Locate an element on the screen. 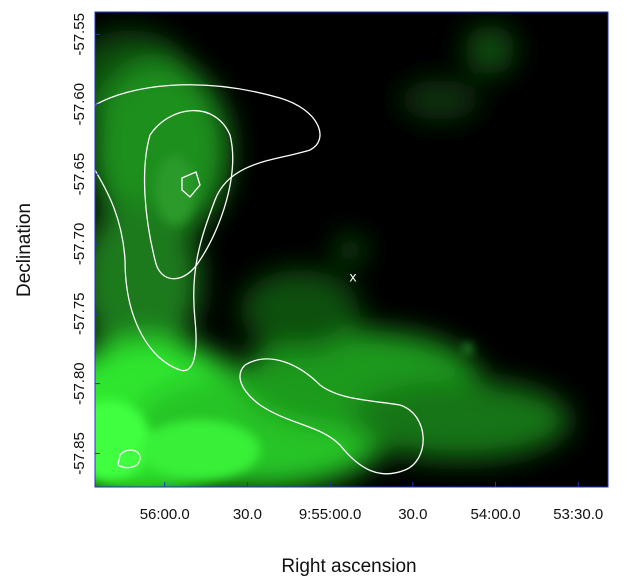 Image resolution: width=633 pixels, height=579 pixels. y-tick-label: -57.75 is located at coordinates (79, 313).